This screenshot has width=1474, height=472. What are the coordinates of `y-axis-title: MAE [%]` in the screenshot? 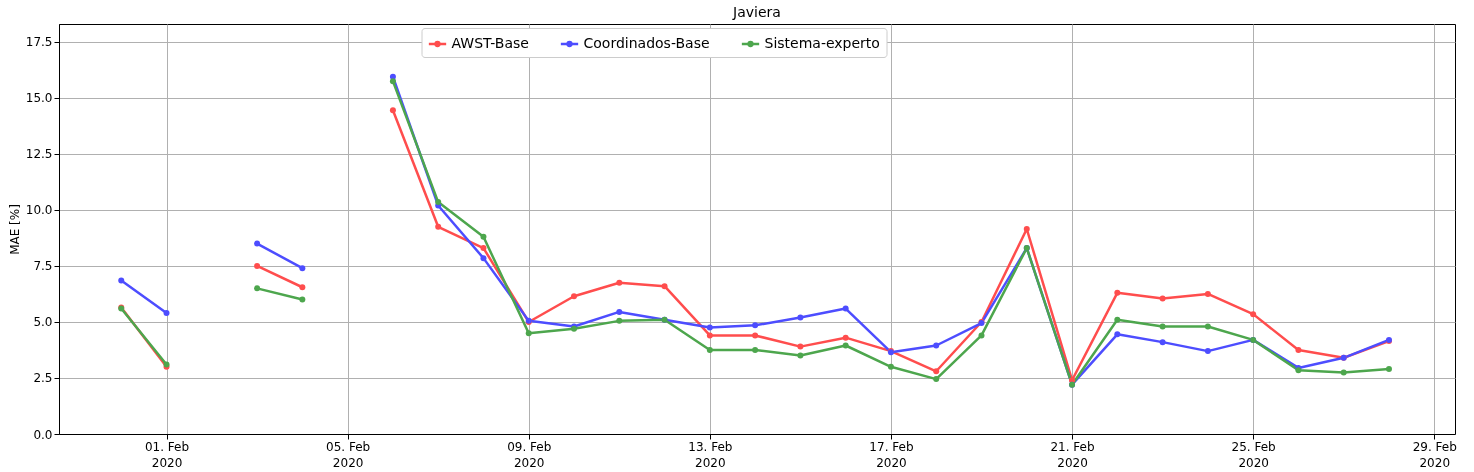 It's located at (14, 229).